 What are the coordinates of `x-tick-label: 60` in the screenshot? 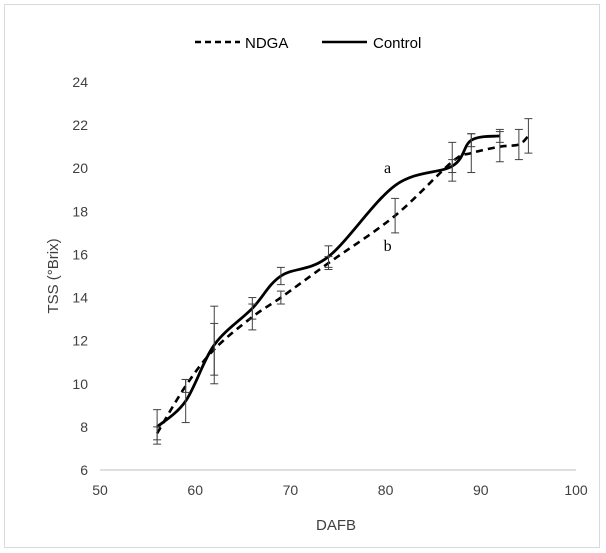 It's located at (195, 490).